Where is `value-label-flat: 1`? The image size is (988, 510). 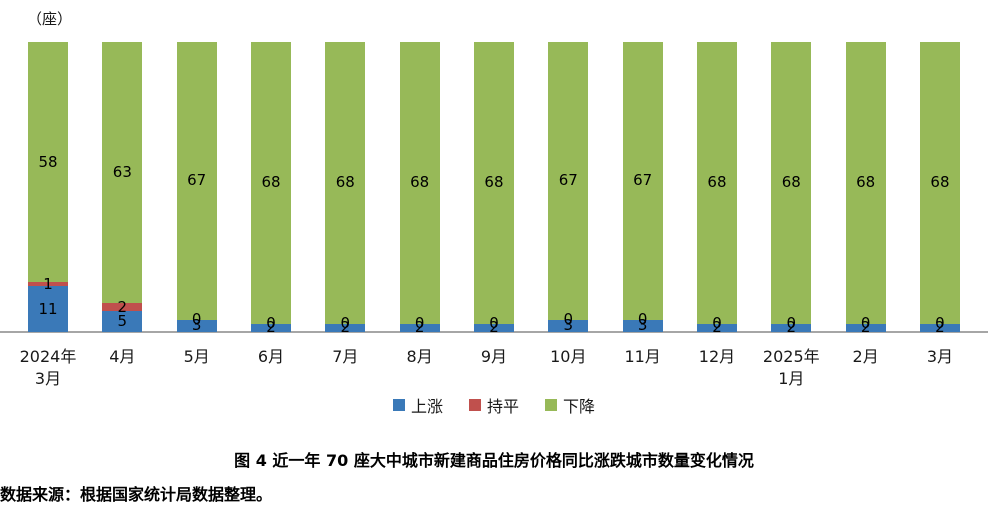 value-label-flat: 1 is located at coordinates (48, 283).